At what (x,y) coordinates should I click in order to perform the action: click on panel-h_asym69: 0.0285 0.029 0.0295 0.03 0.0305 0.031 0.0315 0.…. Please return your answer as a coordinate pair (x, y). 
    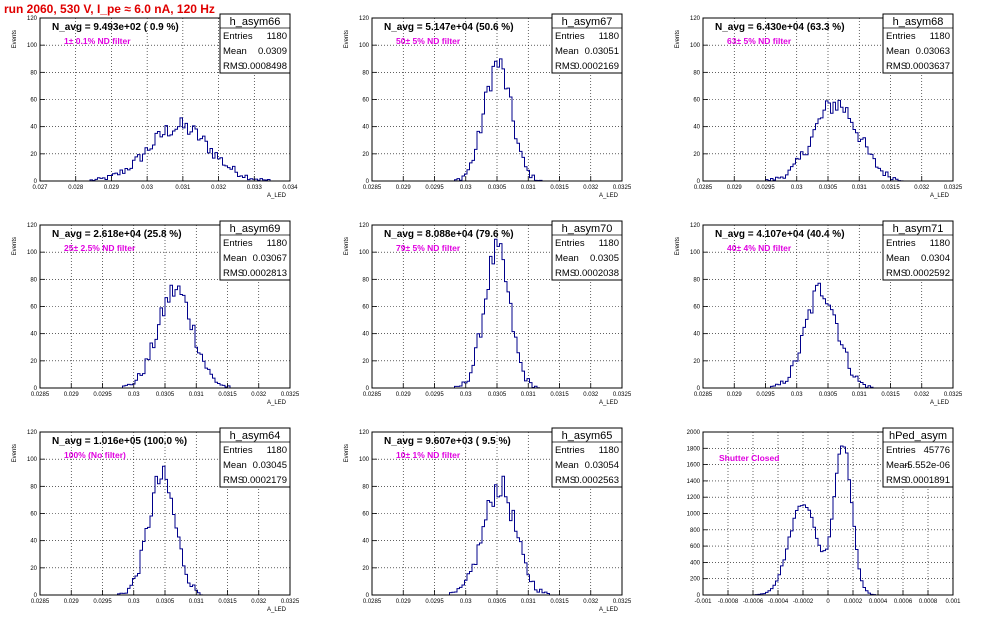
    Looking at the image, I should click on (156, 313).